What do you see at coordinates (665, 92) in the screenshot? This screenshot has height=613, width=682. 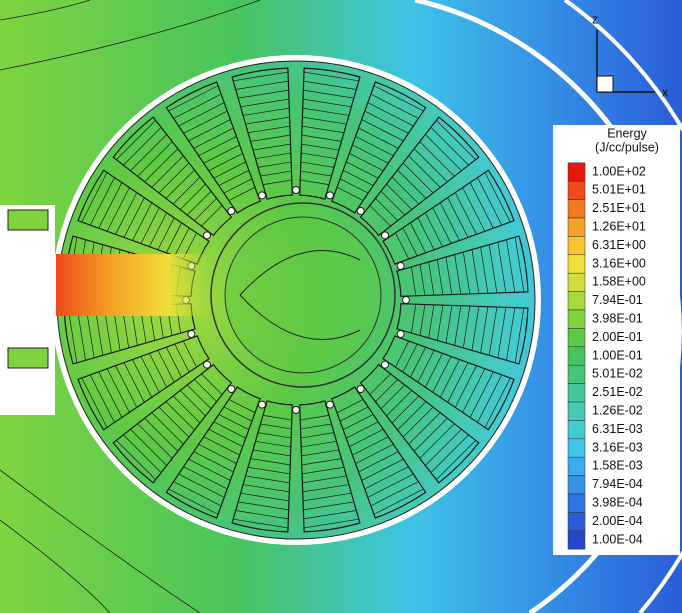 I see `axis-label: x` at bounding box center [665, 92].